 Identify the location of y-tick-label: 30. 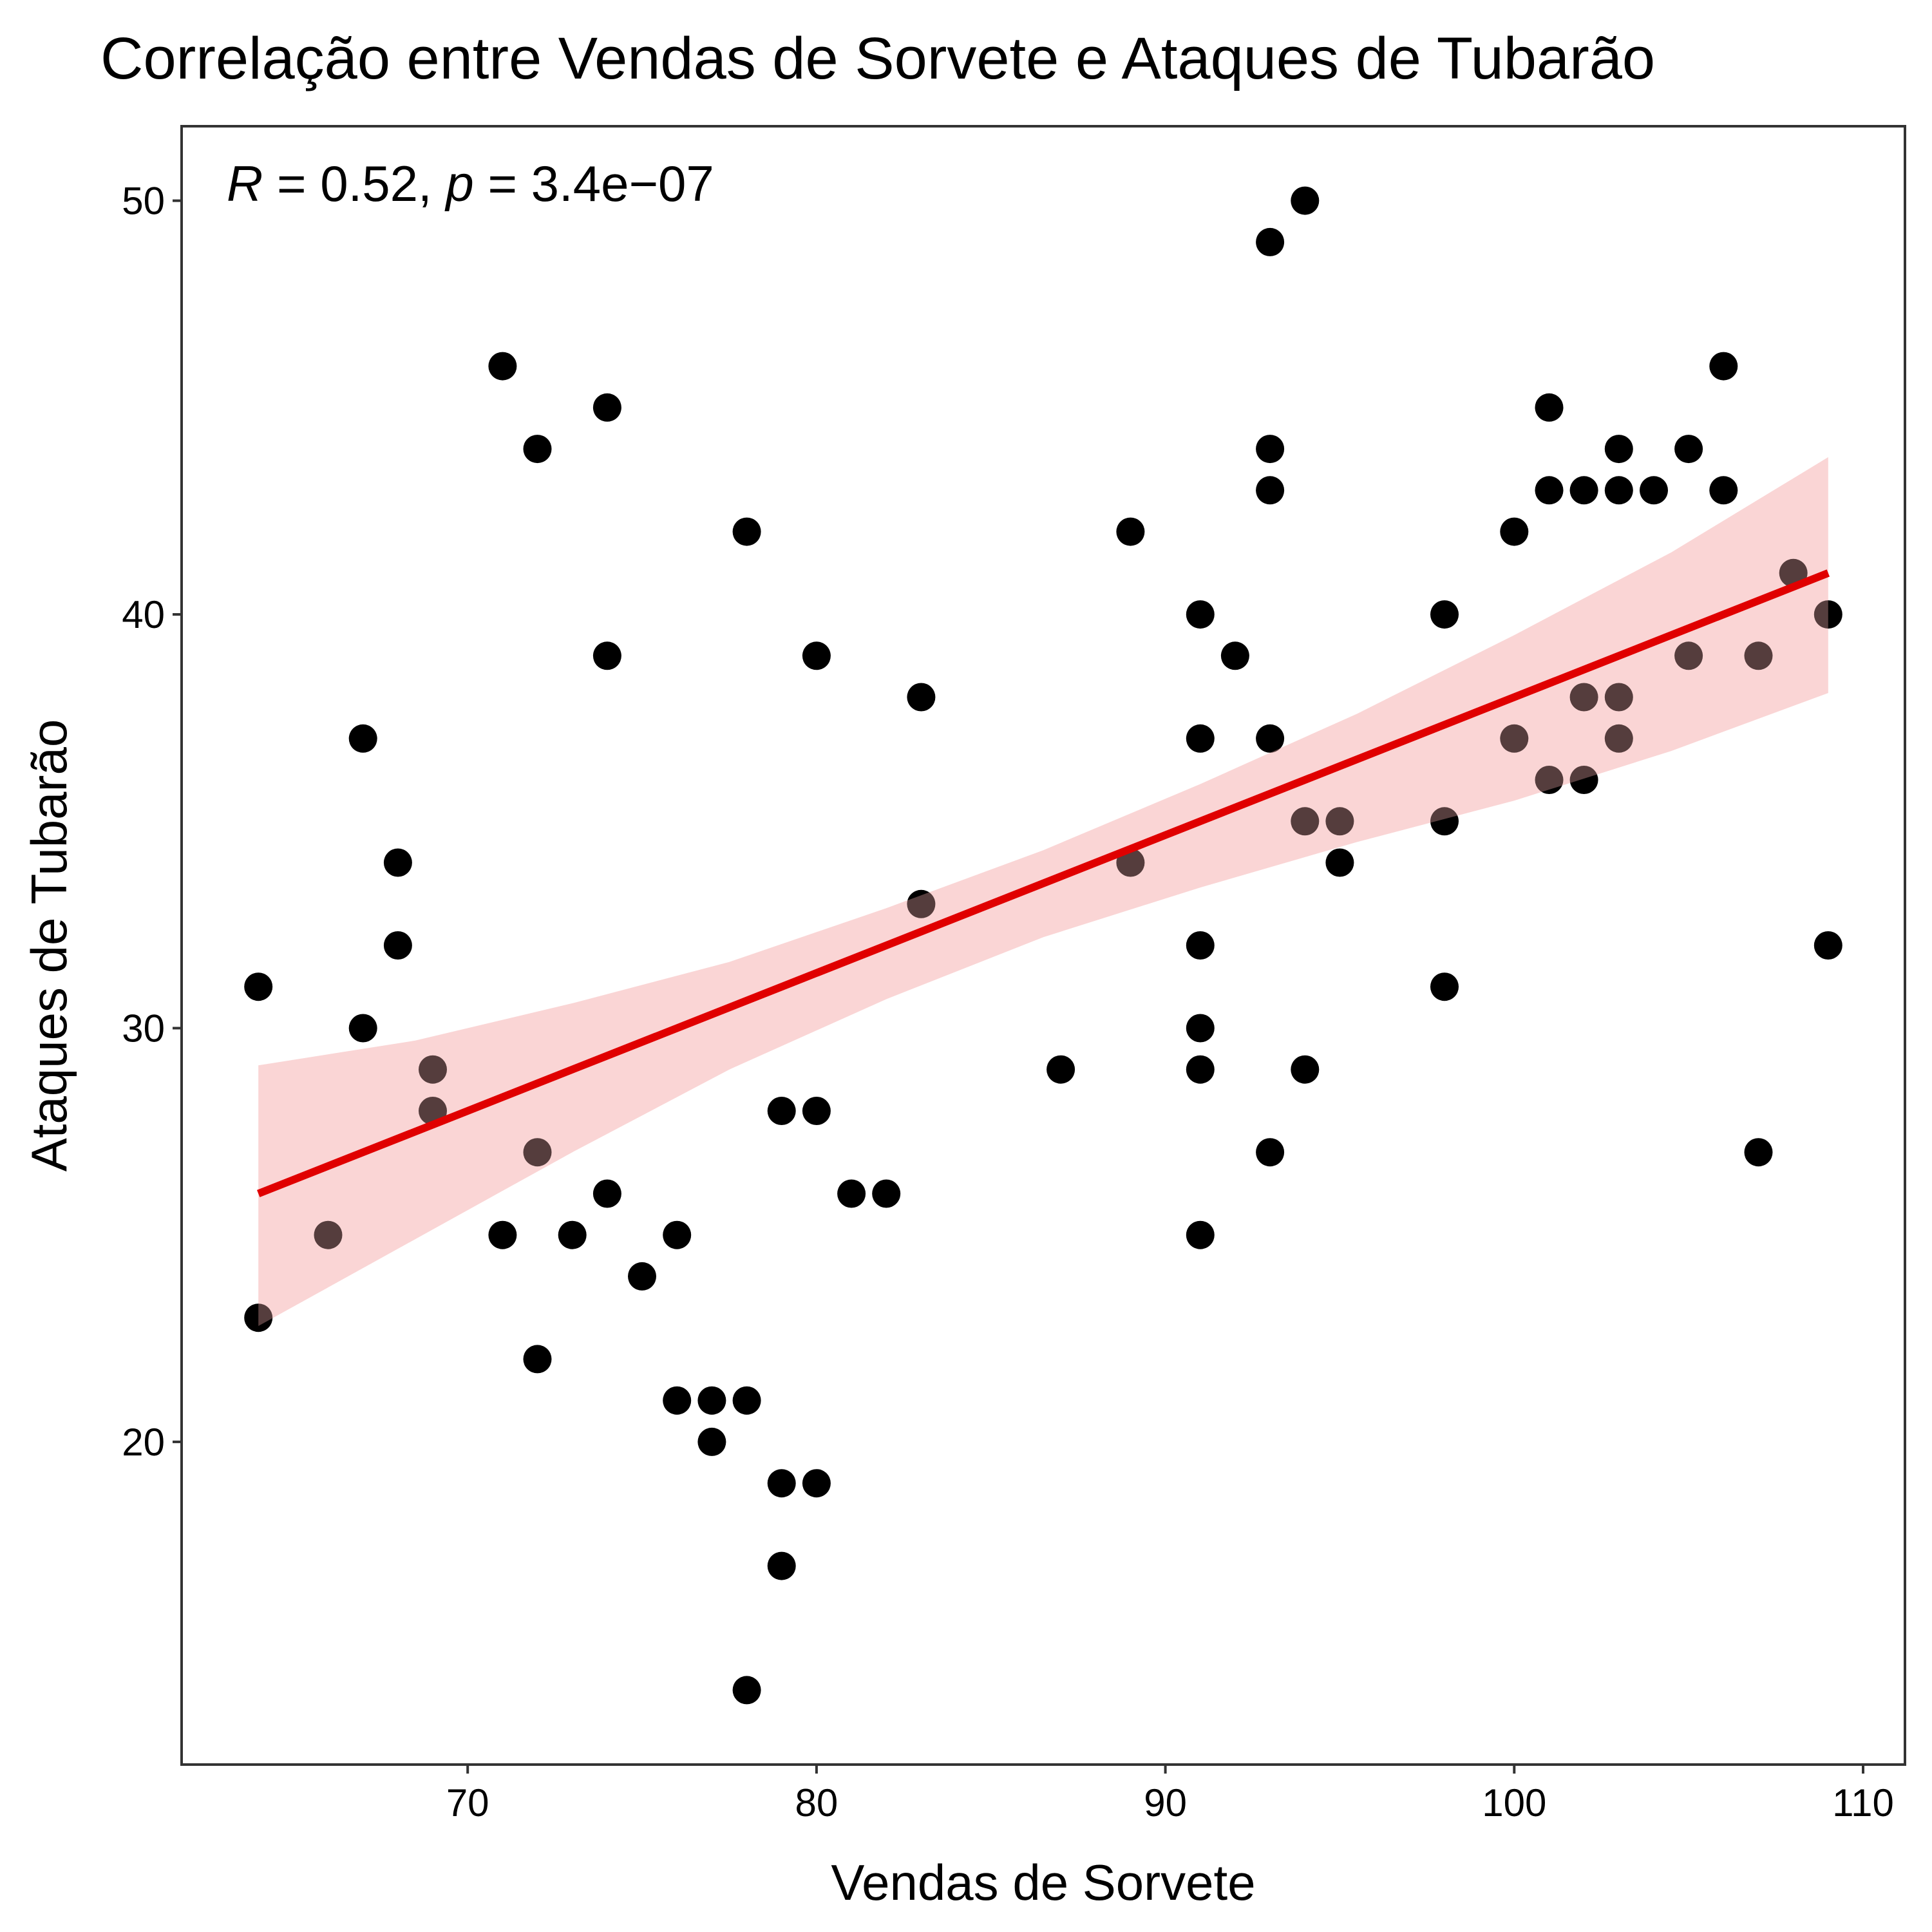
(143, 1028).